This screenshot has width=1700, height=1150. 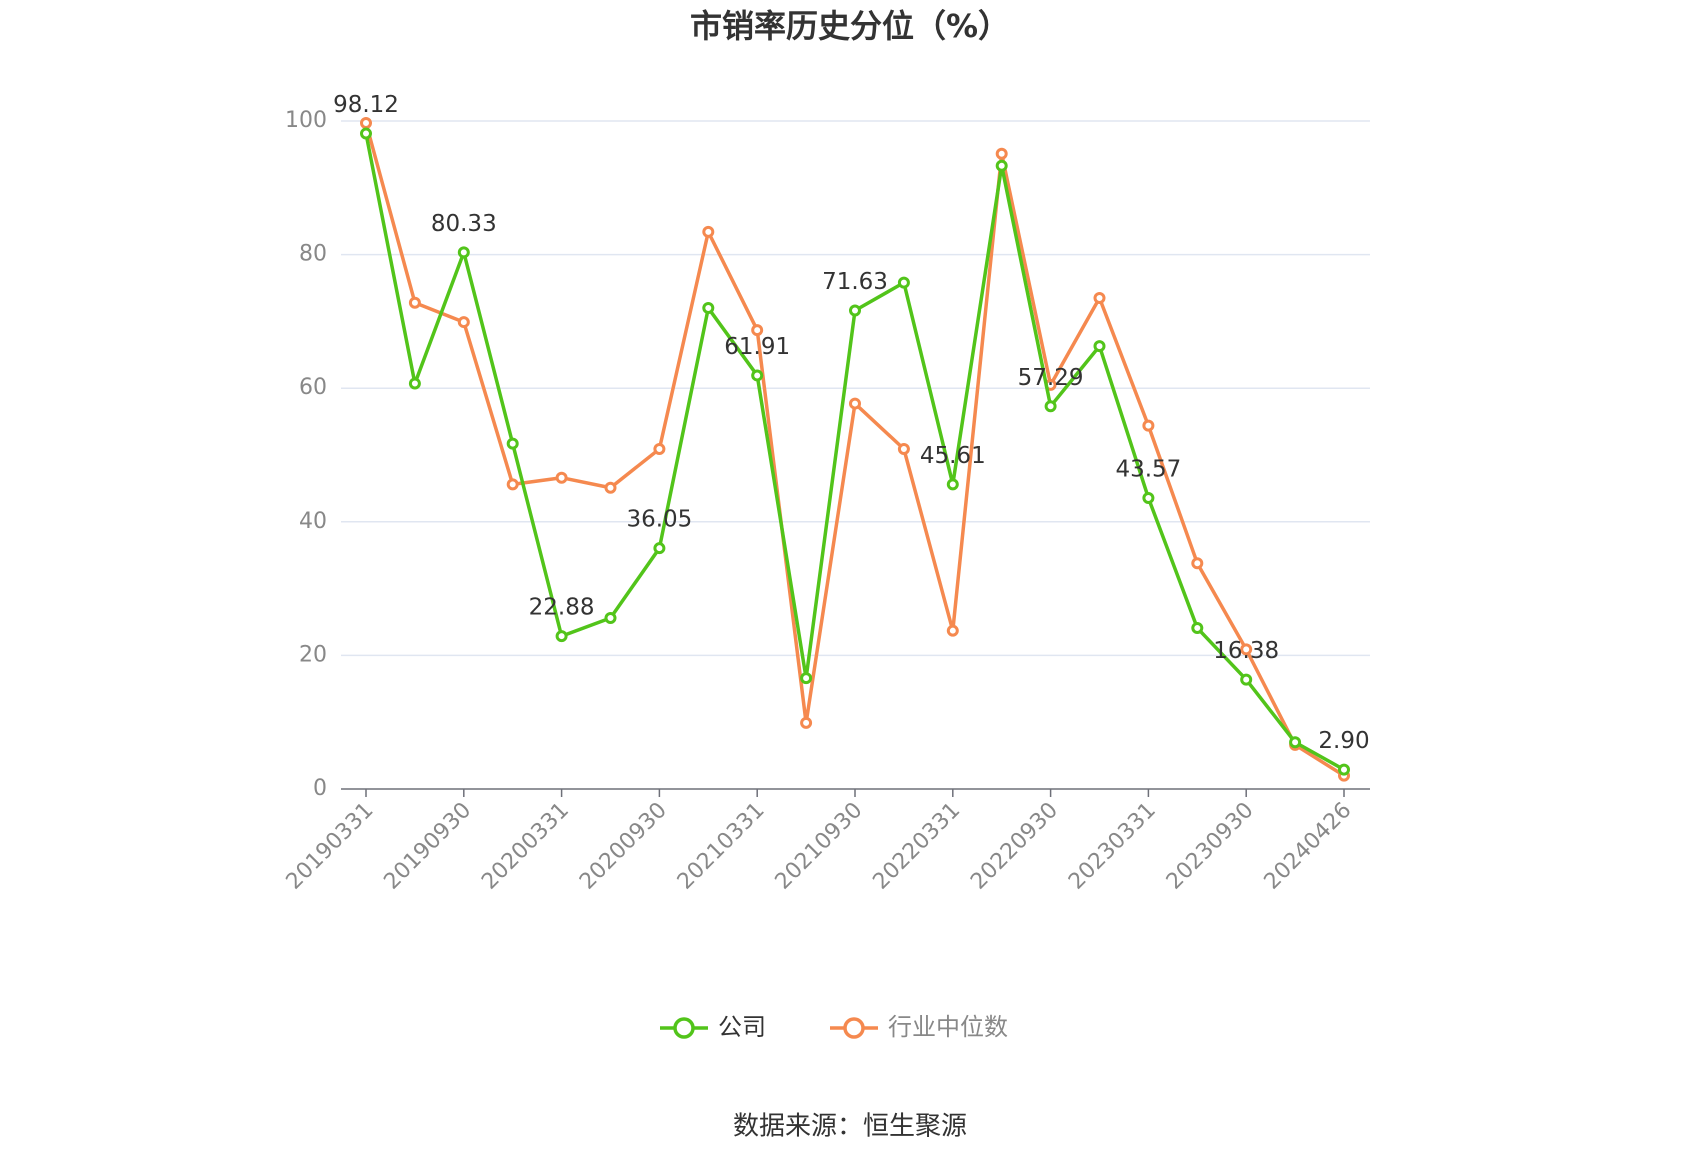 What do you see at coordinates (525, 846) in the screenshot?
I see `x-tick-label: 20200331` at bounding box center [525, 846].